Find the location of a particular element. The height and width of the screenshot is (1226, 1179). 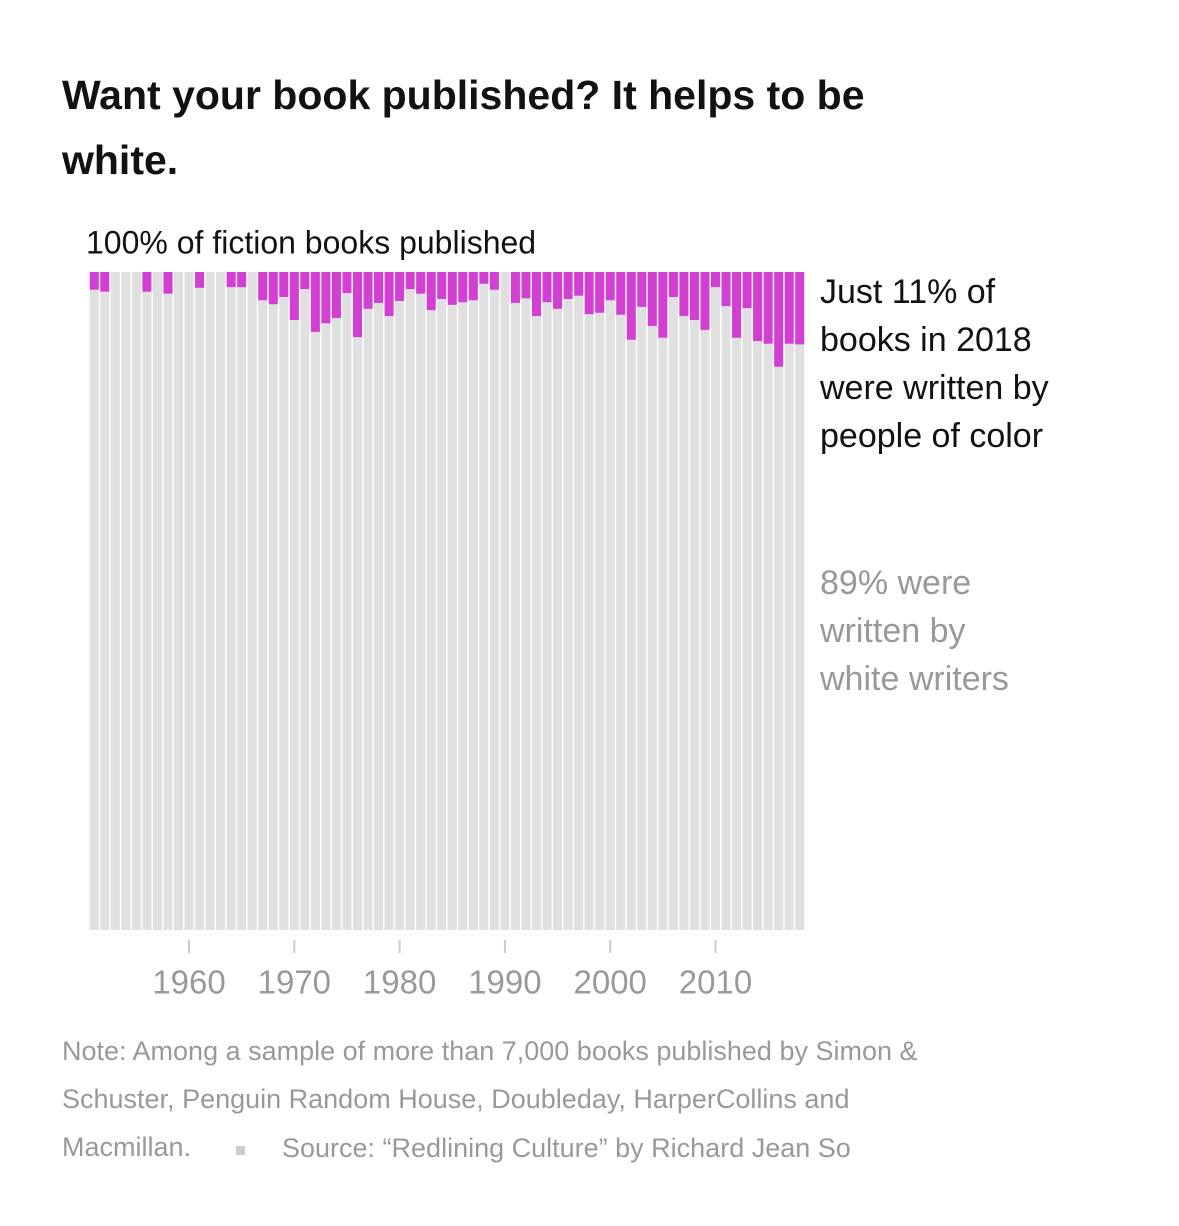

x-tick-label: 1990 is located at coordinates (504, 982).